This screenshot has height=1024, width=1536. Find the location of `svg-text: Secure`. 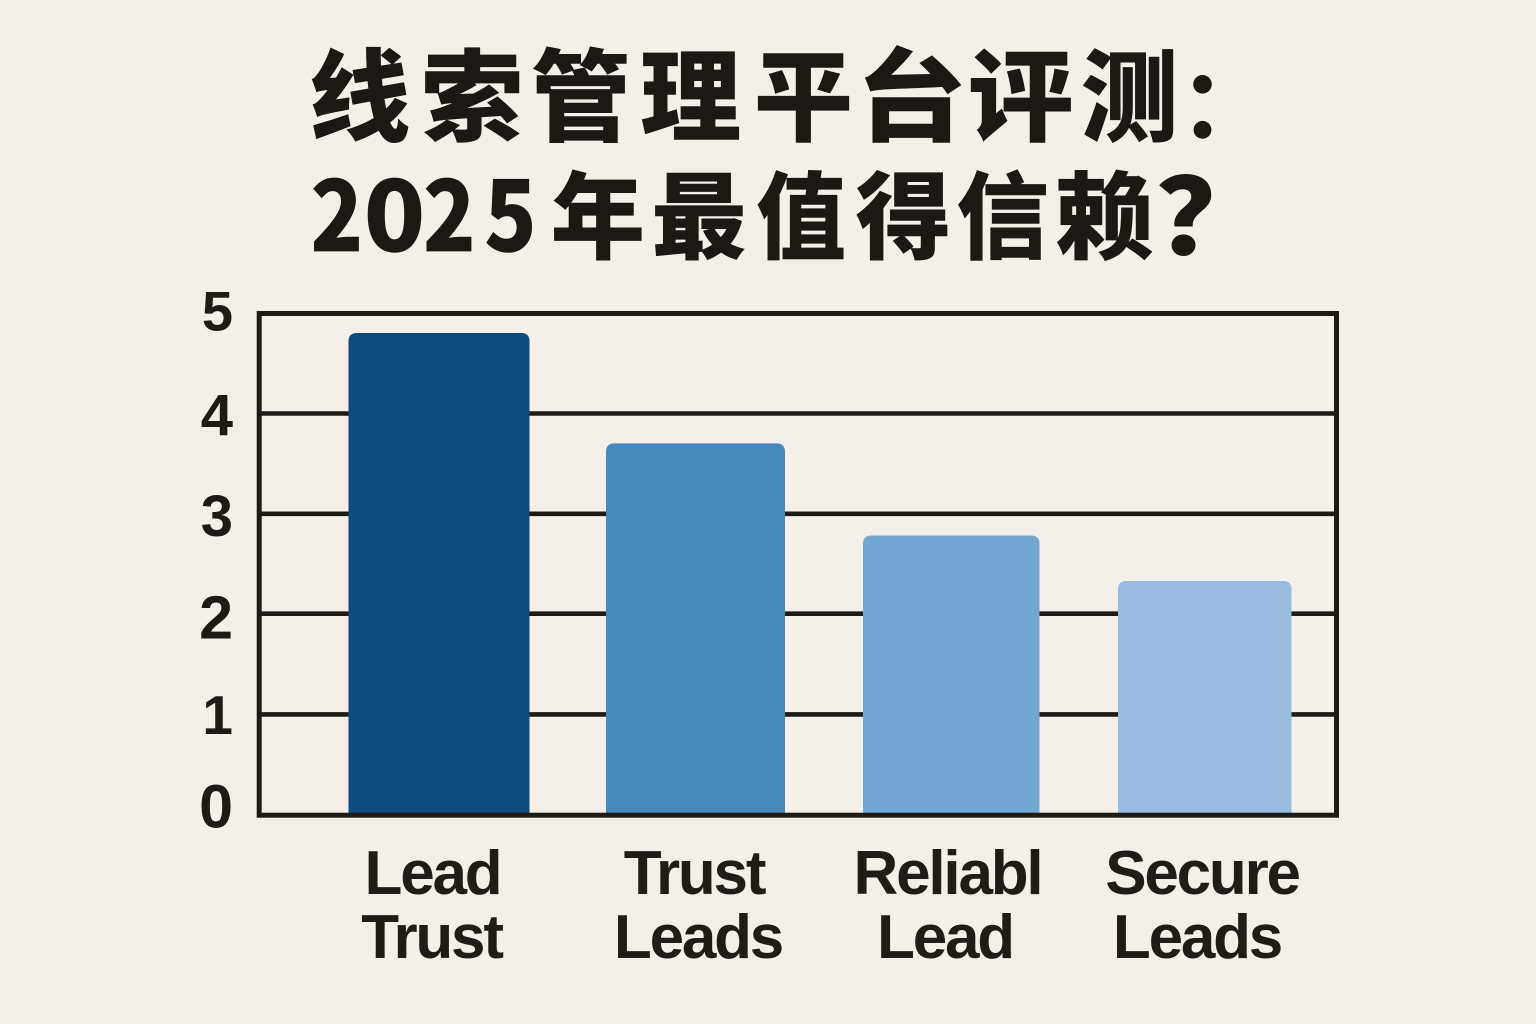

svg-text: Secure is located at coordinates (1202, 873).